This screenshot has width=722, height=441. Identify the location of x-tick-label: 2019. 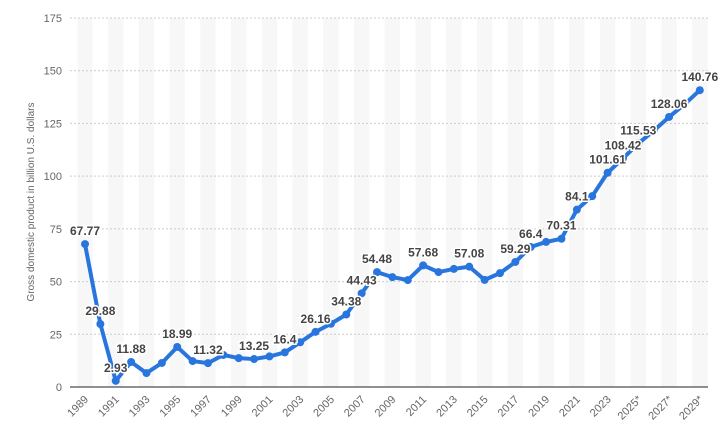
(539, 407).